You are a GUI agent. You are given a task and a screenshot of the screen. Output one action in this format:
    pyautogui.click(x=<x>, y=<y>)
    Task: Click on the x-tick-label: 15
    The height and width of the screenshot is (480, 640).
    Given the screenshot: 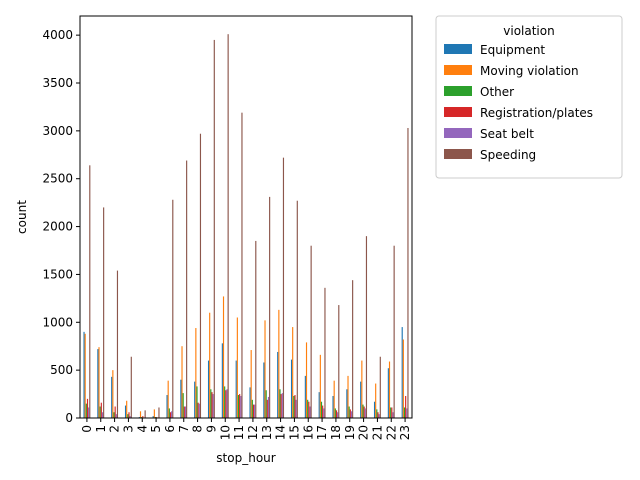 What is the action you would take?
    pyautogui.click(x=294, y=432)
    